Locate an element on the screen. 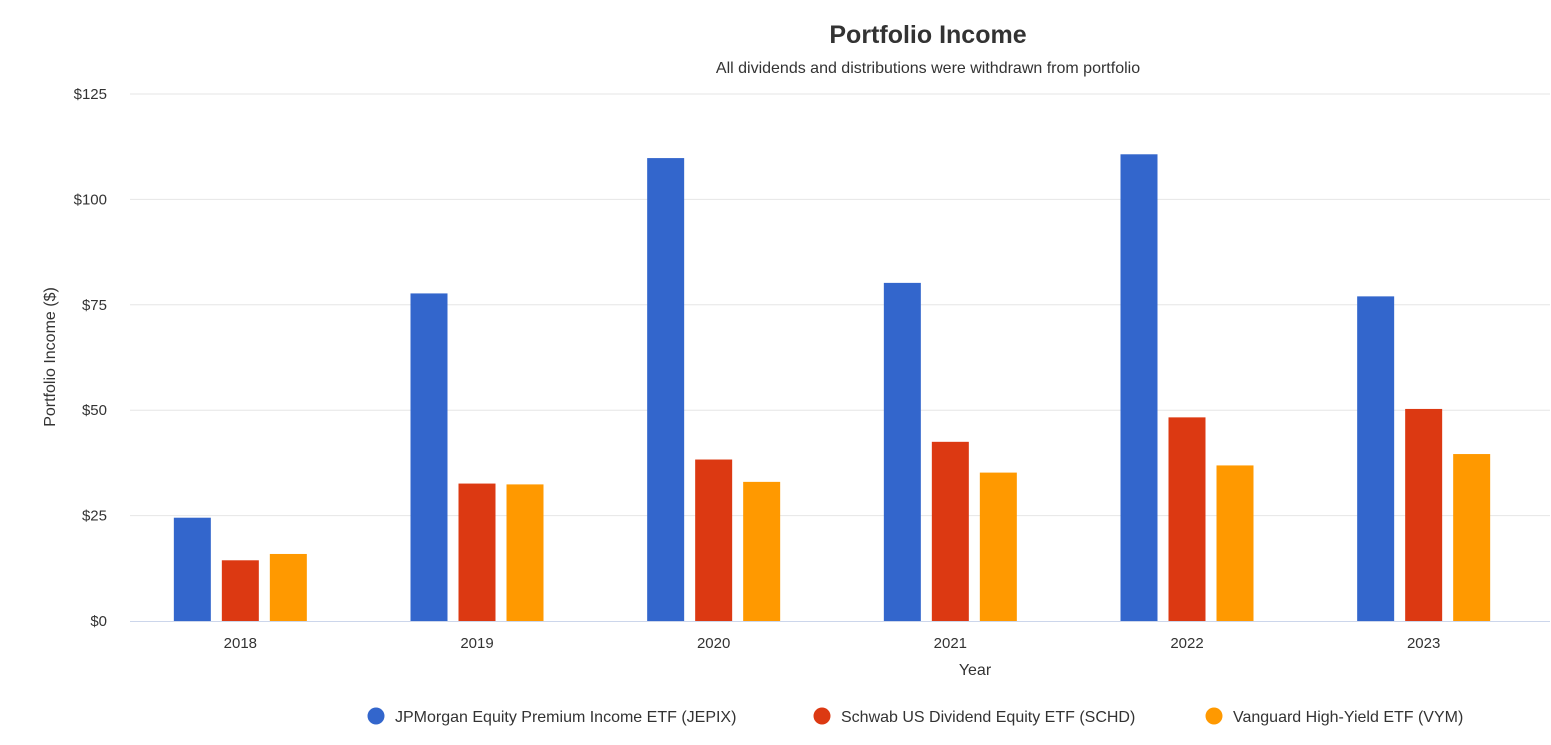 This screenshot has width=1551, height=745. y-tick-label: $0 is located at coordinates (98, 621).